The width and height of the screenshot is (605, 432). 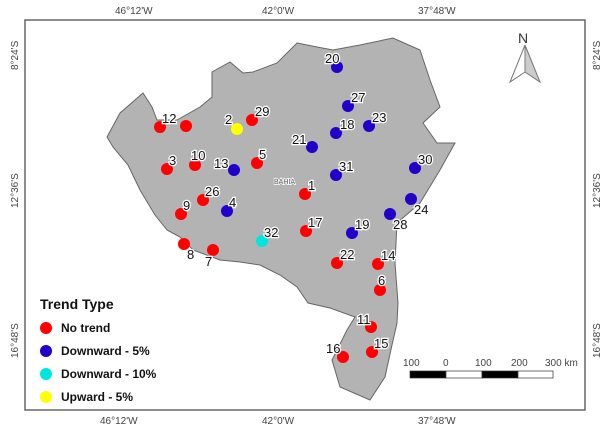 What do you see at coordinates (186, 205) in the screenshot?
I see `station-label: 9` at bounding box center [186, 205].